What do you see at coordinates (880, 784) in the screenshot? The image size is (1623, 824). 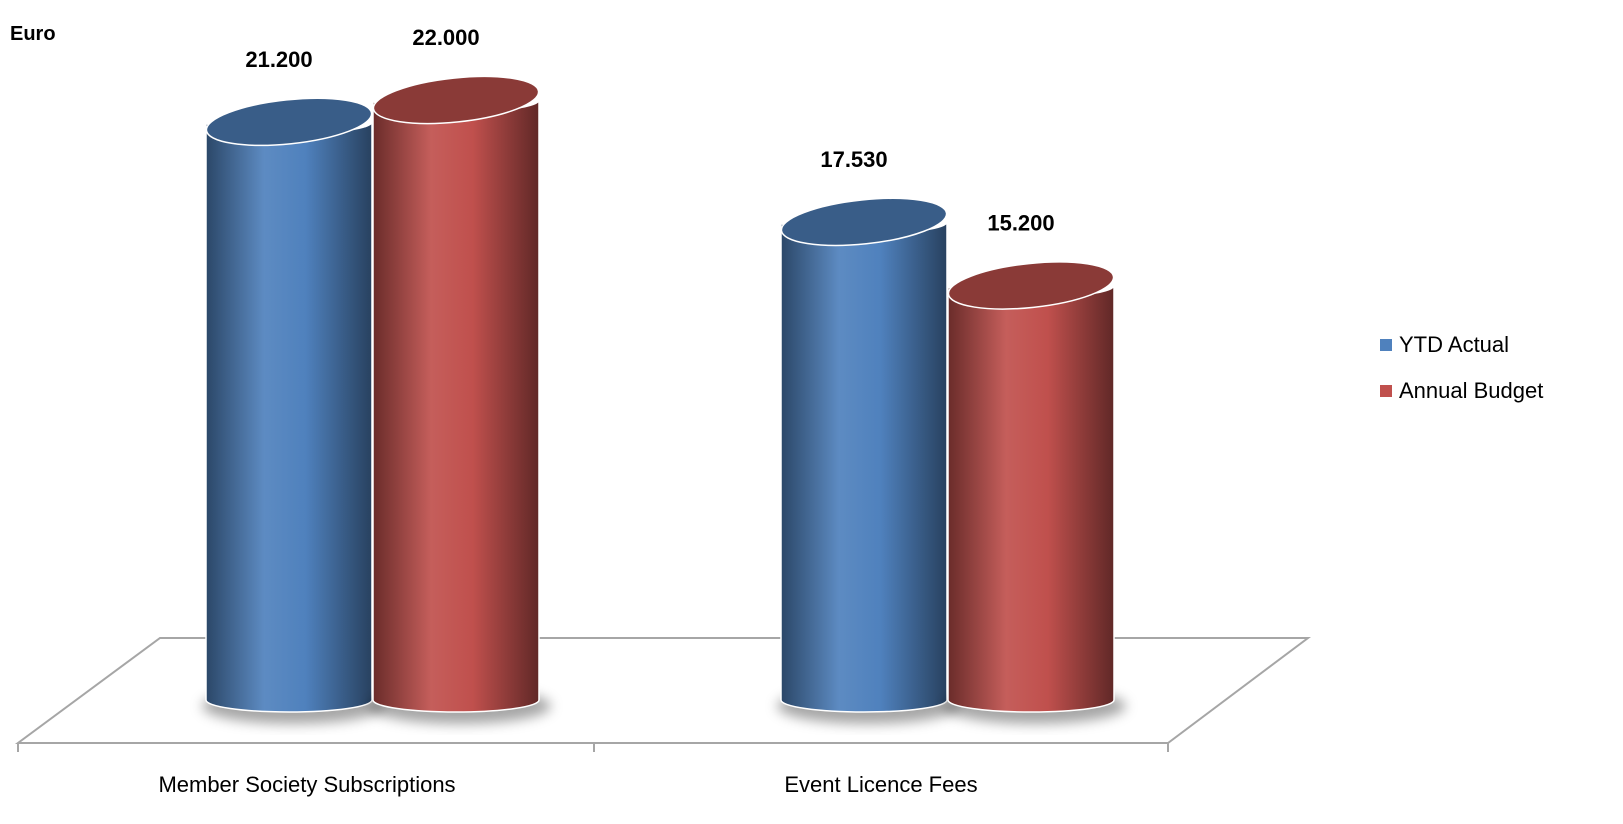 I see `x-tick-label-event-licence: Event Licence Fees` at bounding box center [880, 784].